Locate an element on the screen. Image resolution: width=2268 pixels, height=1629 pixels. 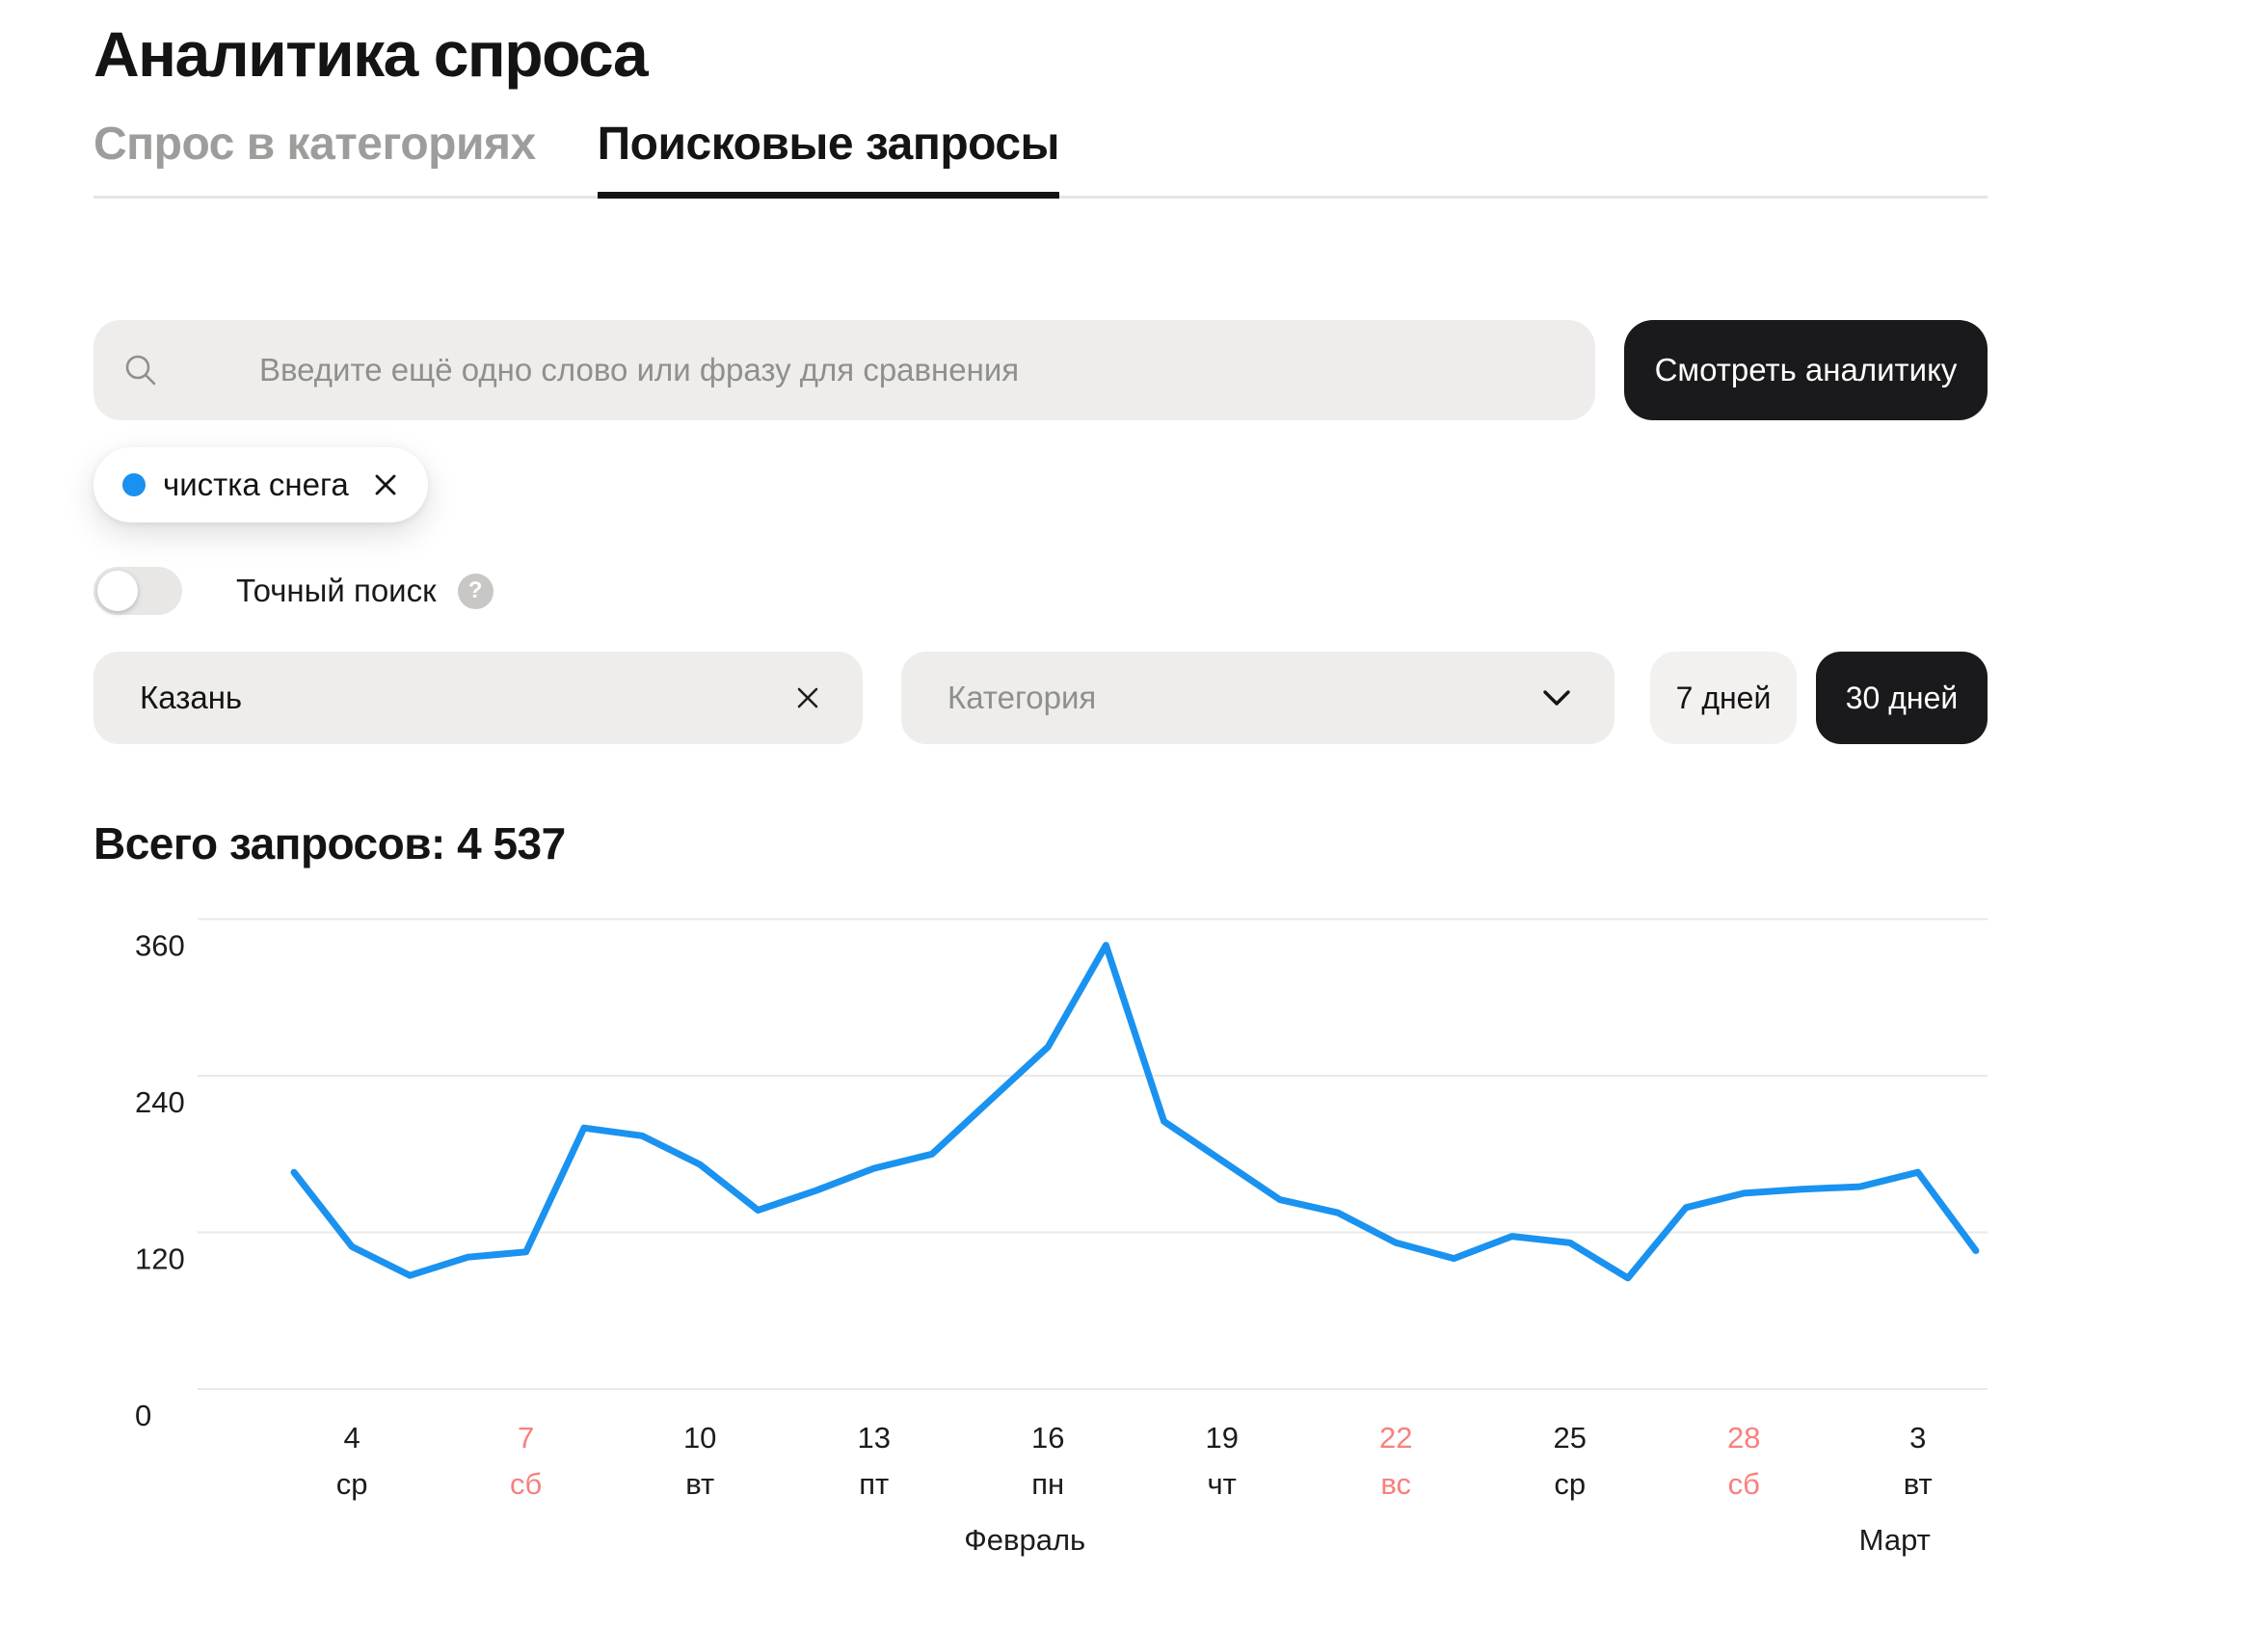
x-tick-day: 7 is located at coordinates (526, 1438).